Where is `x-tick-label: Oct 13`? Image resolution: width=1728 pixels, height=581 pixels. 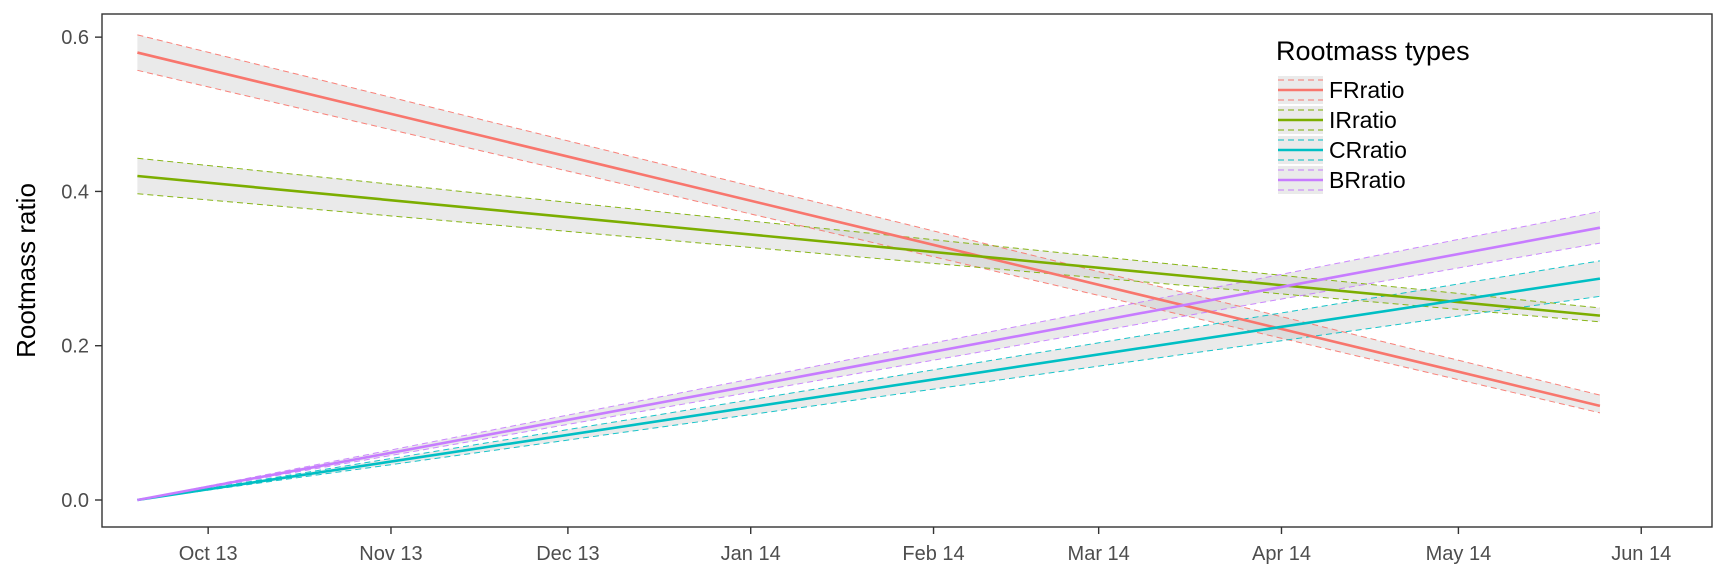 x-tick-label: Oct 13 is located at coordinates (208, 554).